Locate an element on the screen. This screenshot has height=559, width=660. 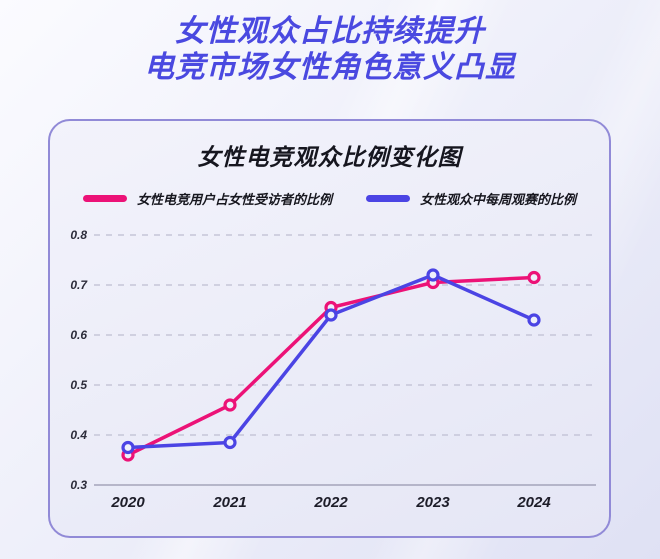
y-tick-label: 0.7 is located at coordinates (79, 285).